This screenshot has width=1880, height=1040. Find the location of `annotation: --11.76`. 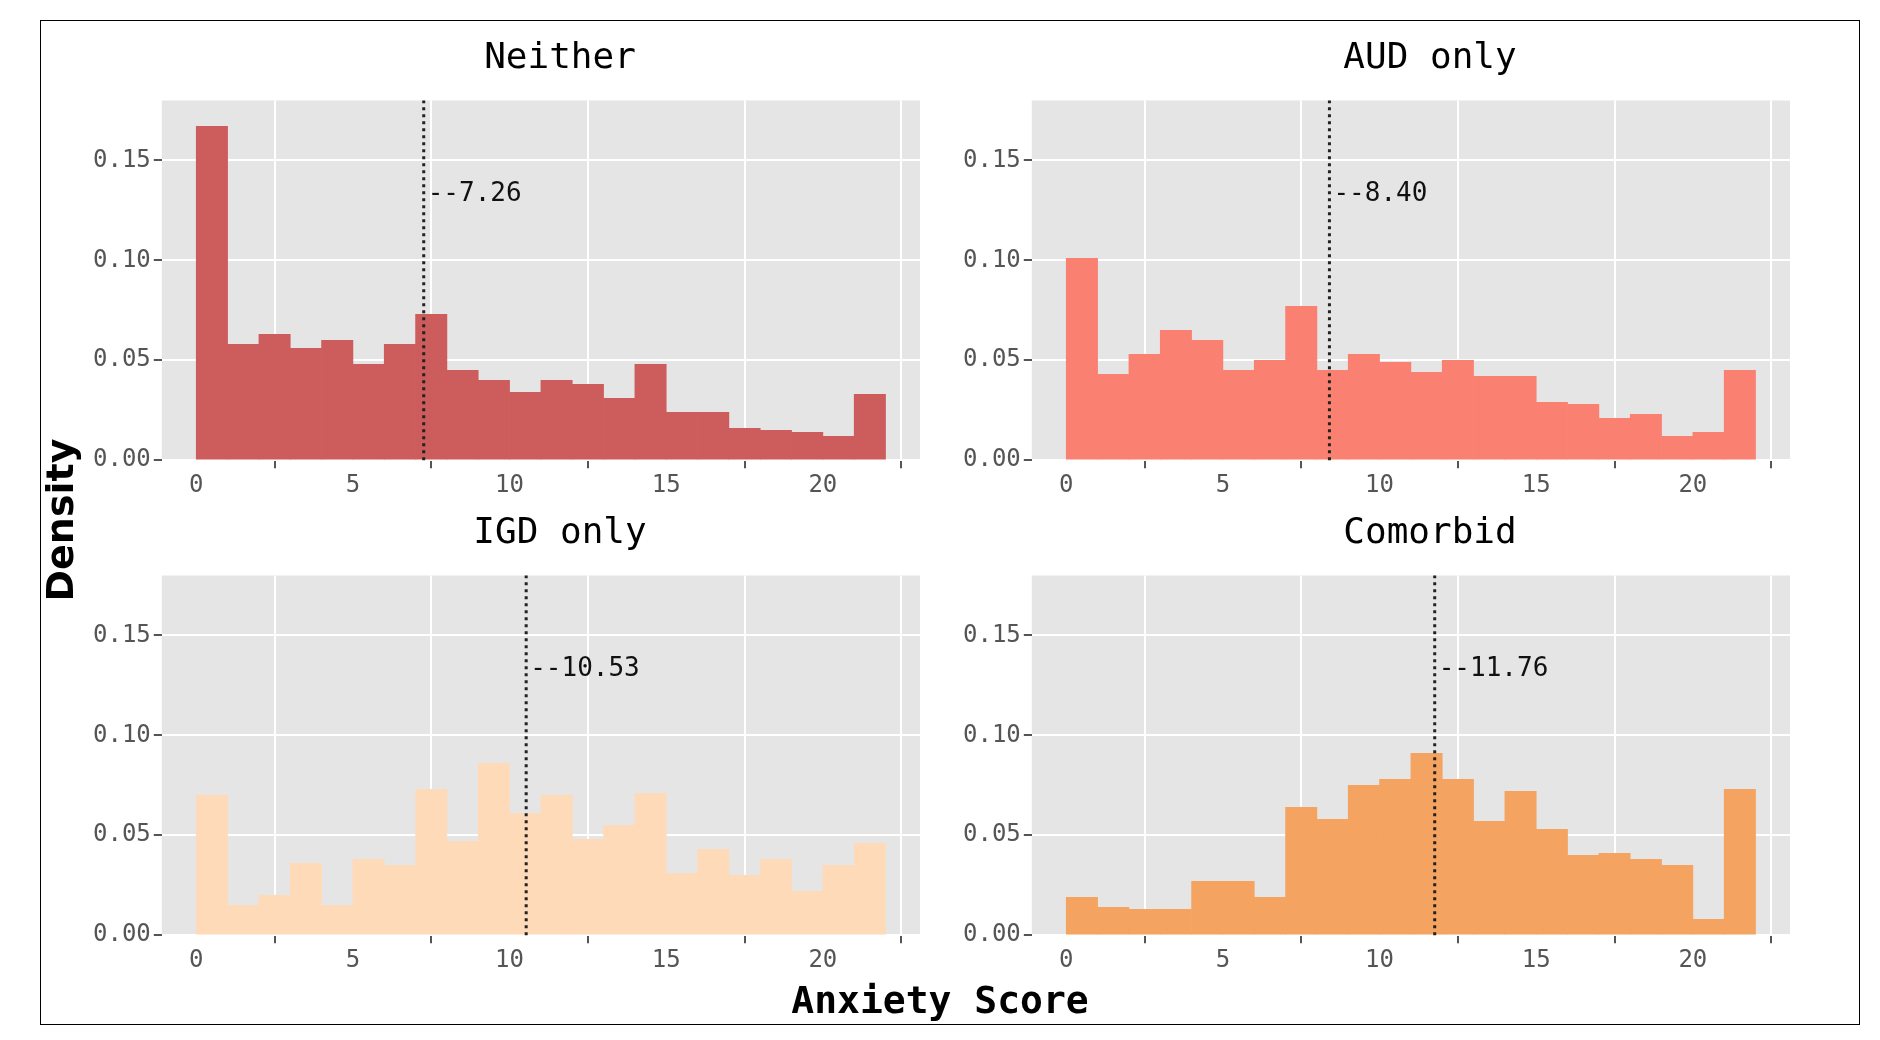

annotation: --11.76 is located at coordinates (1493, 667).